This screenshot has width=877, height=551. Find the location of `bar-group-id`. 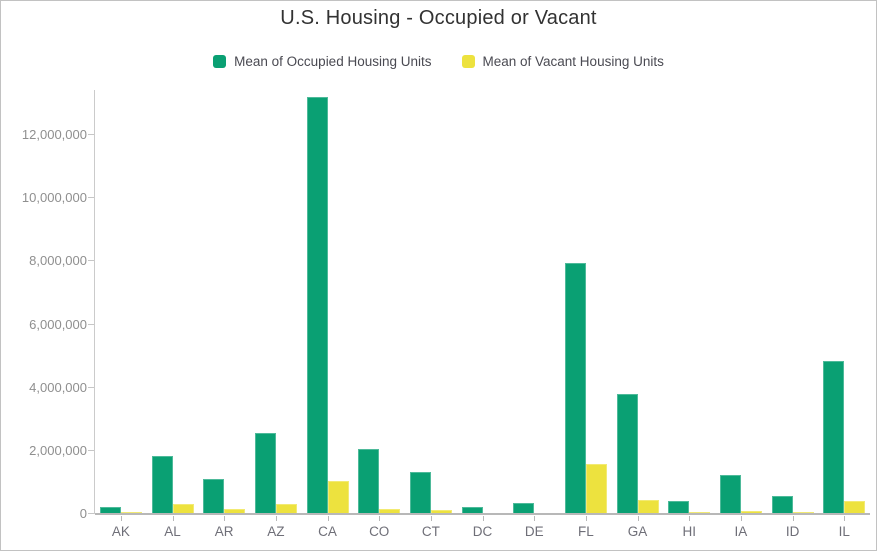

bar-group-id is located at coordinates (793, 306).